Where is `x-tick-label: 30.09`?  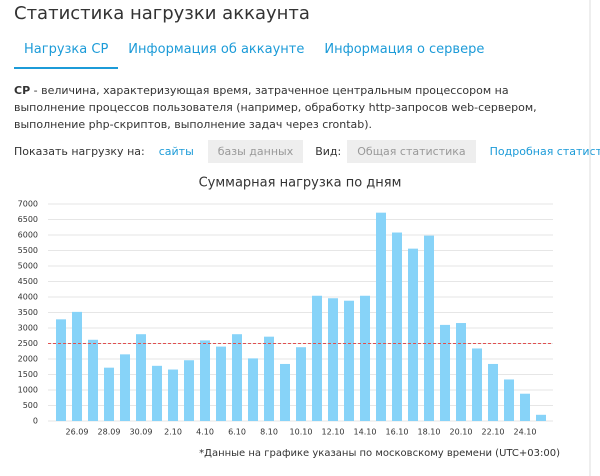
x-tick-label: 30.09 is located at coordinates (141, 432).